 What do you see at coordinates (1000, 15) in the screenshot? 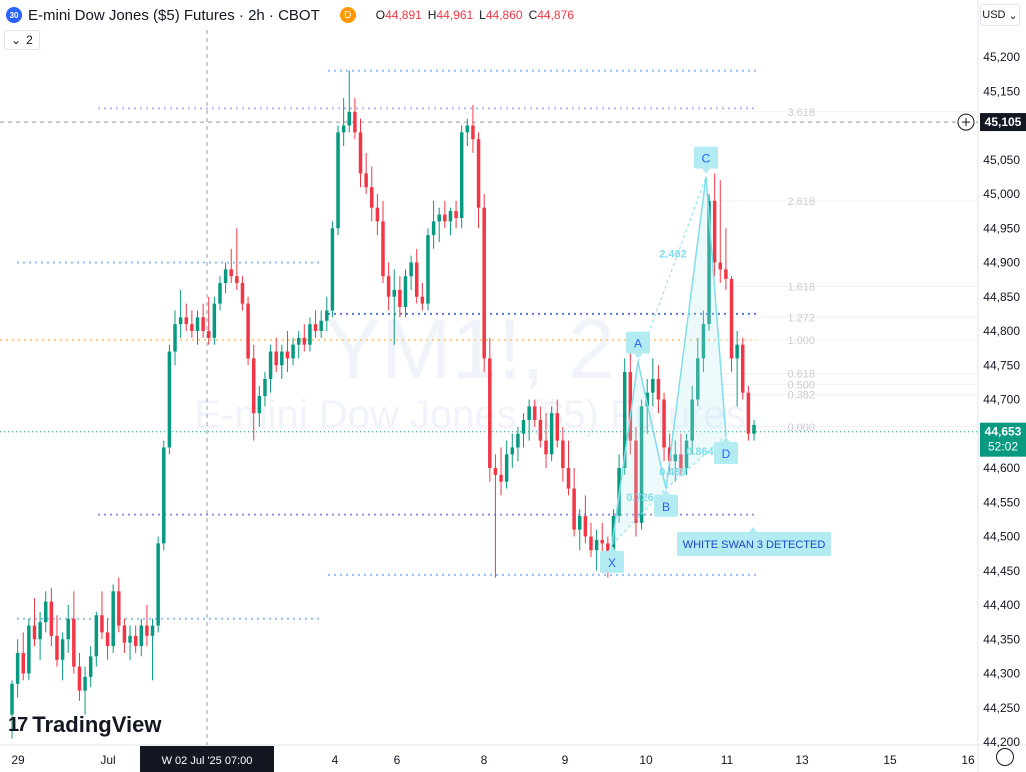
I see `currency-selector: USD ⌄` at bounding box center [1000, 15].